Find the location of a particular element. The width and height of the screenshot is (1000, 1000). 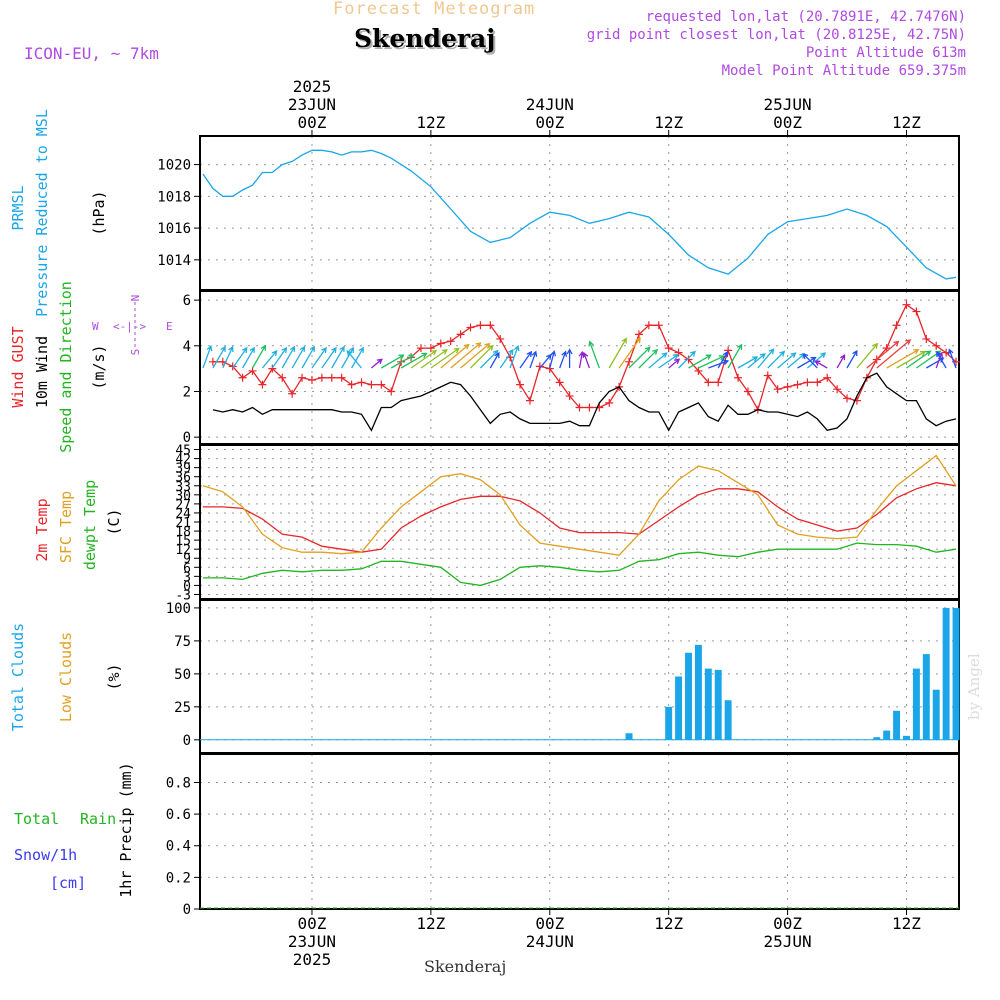

pressure-panel: 1014 1016 1018 1020 is located at coordinates (558, 213).